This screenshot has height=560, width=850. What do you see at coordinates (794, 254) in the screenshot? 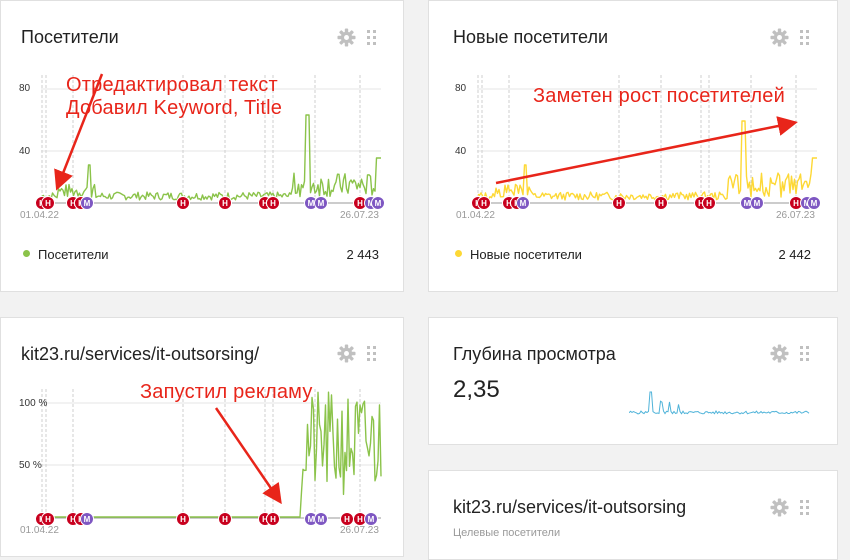
I see `new-visitors-total: 2 442` at bounding box center [794, 254].